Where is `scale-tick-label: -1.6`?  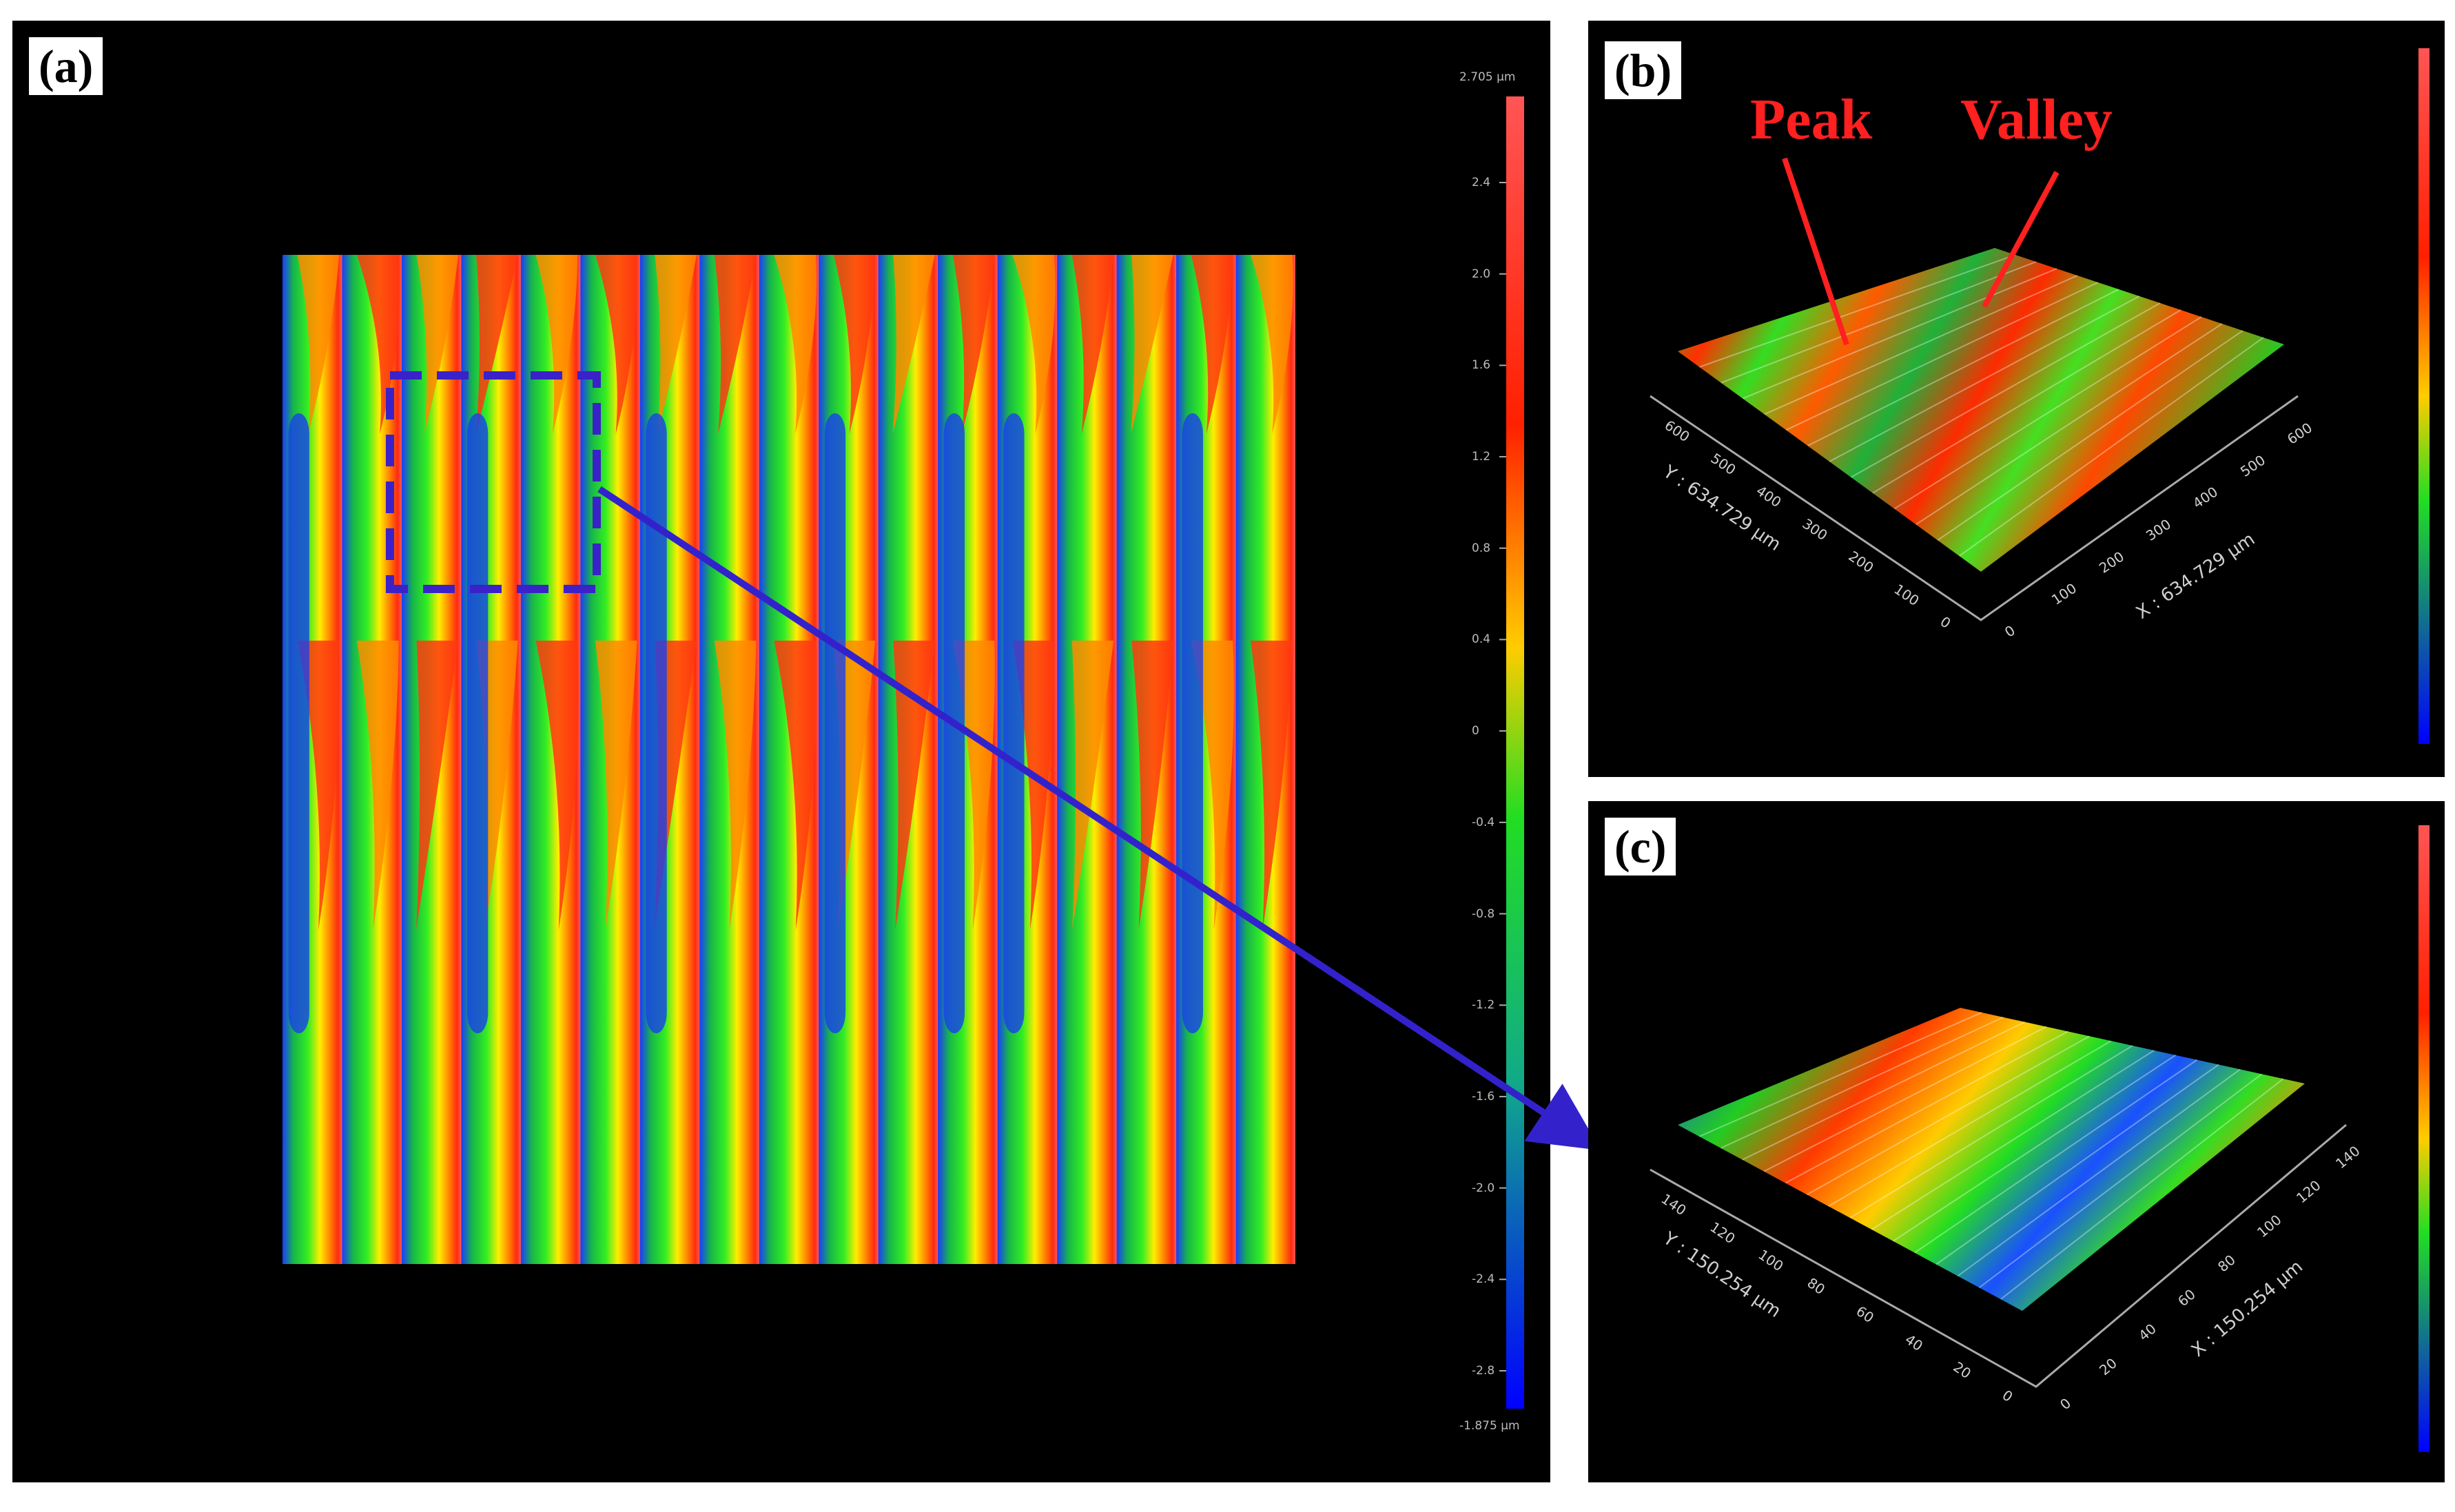
scale-tick-label: -1.6 is located at coordinates (1483, 1096).